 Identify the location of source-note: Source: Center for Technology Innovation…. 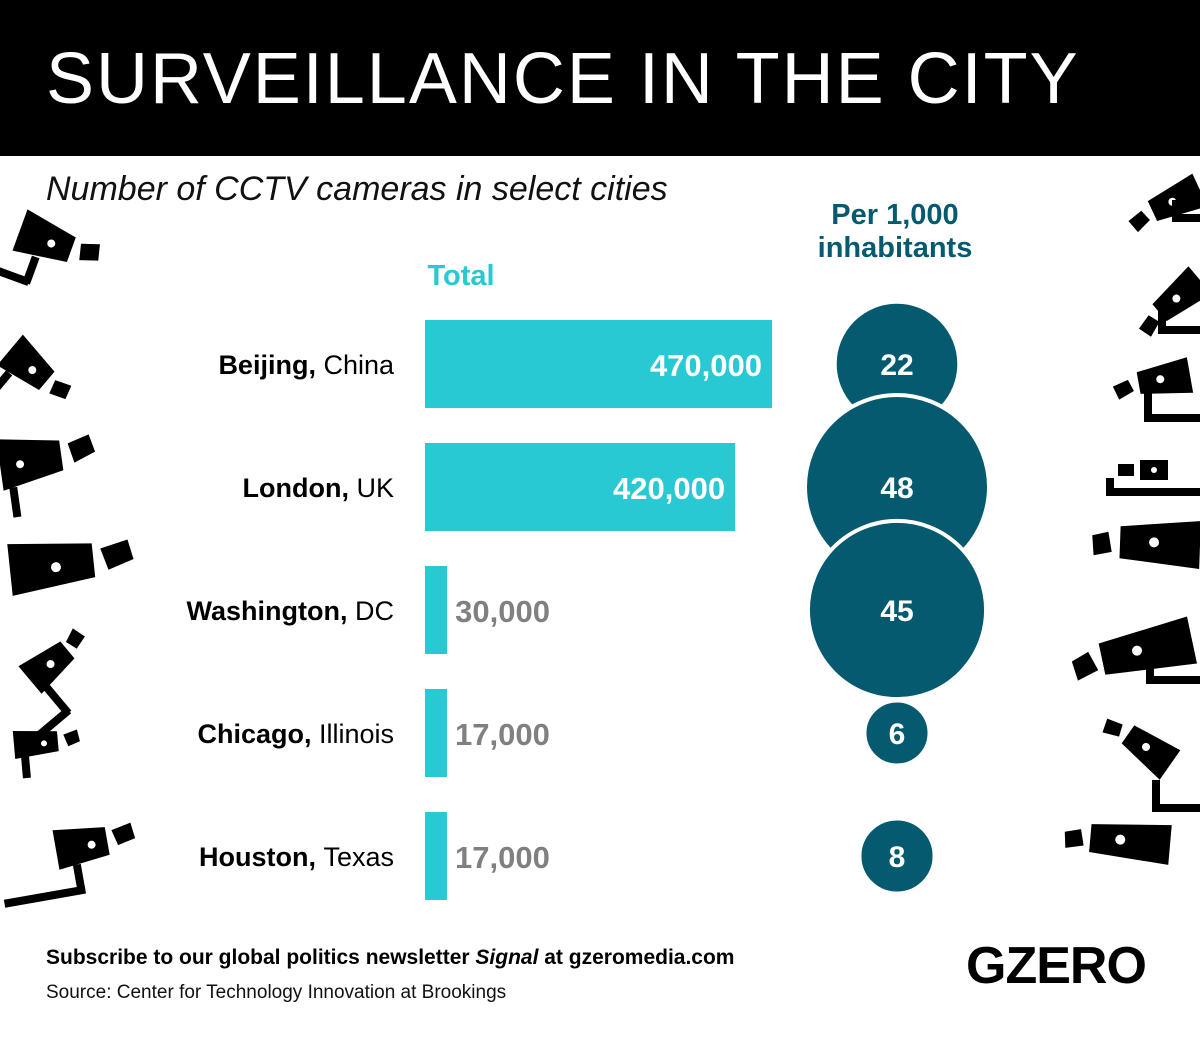
(276, 992).